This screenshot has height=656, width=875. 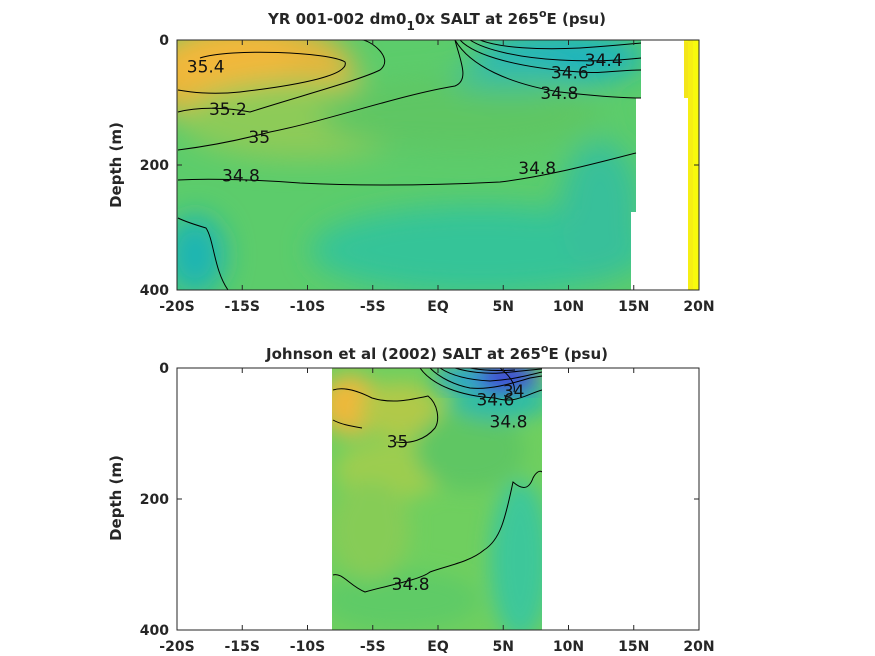 I want to click on panel-observed-ylabel: Depth (m), so click(x=116, y=498).